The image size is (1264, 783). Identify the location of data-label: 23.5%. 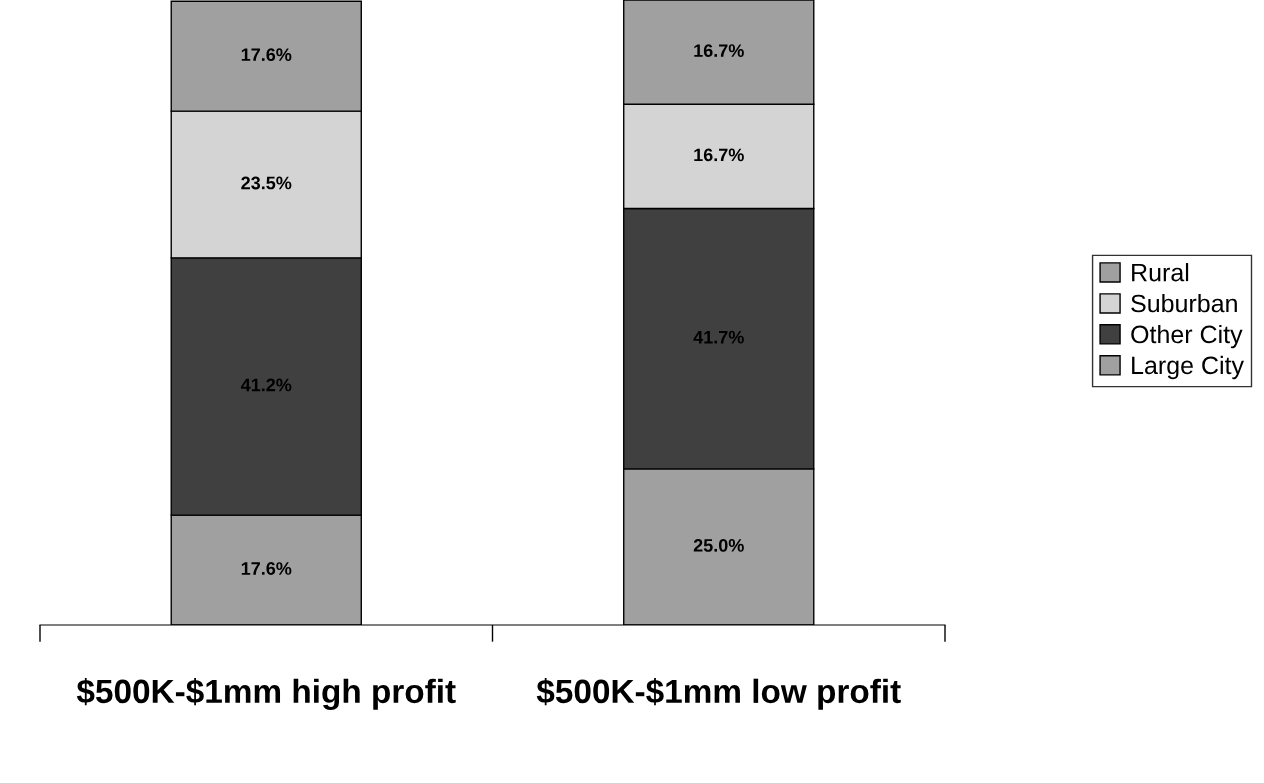
(266, 183).